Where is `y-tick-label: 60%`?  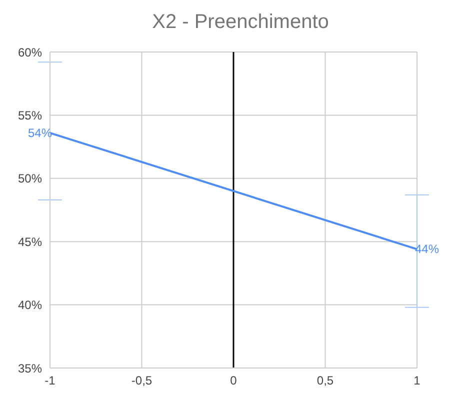
y-tick-label: 60% is located at coordinates (30, 52).